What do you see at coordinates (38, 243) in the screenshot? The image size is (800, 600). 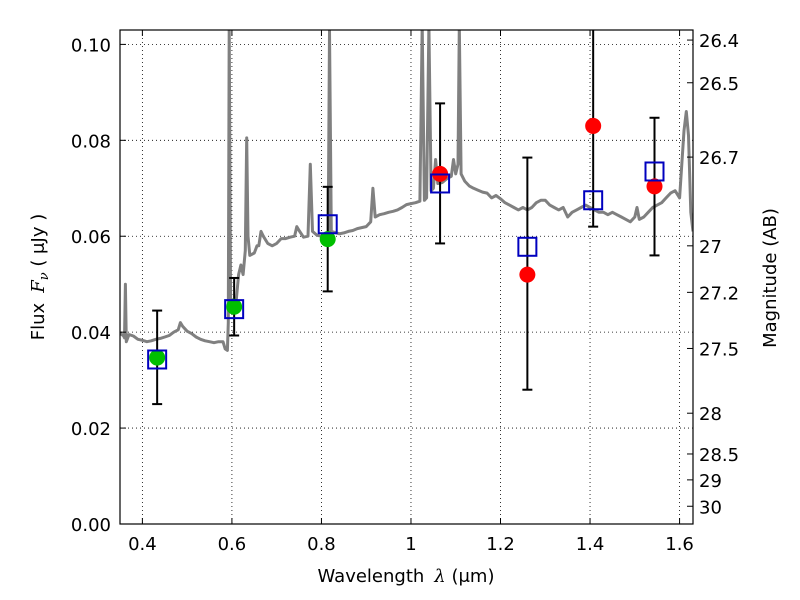 I see `y-axis-unit: ( μJy )` at bounding box center [38, 243].